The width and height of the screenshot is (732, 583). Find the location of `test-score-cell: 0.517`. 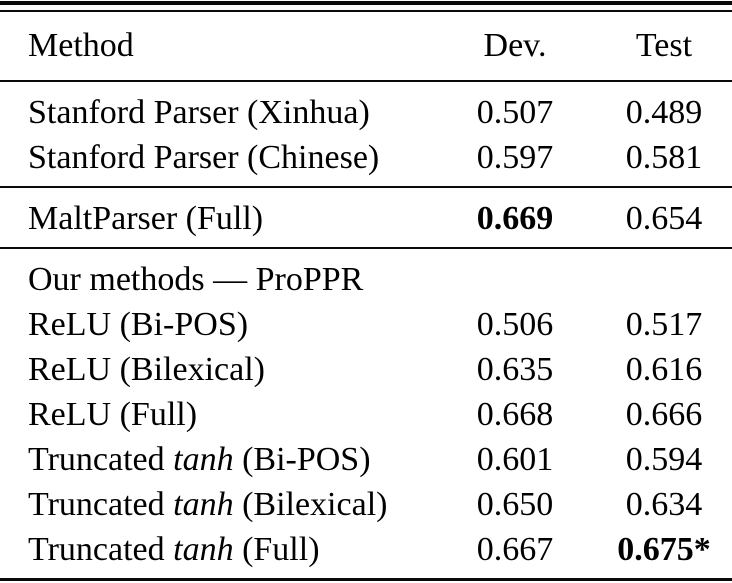

test-score-cell: 0.517 is located at coordinates (664, 324).